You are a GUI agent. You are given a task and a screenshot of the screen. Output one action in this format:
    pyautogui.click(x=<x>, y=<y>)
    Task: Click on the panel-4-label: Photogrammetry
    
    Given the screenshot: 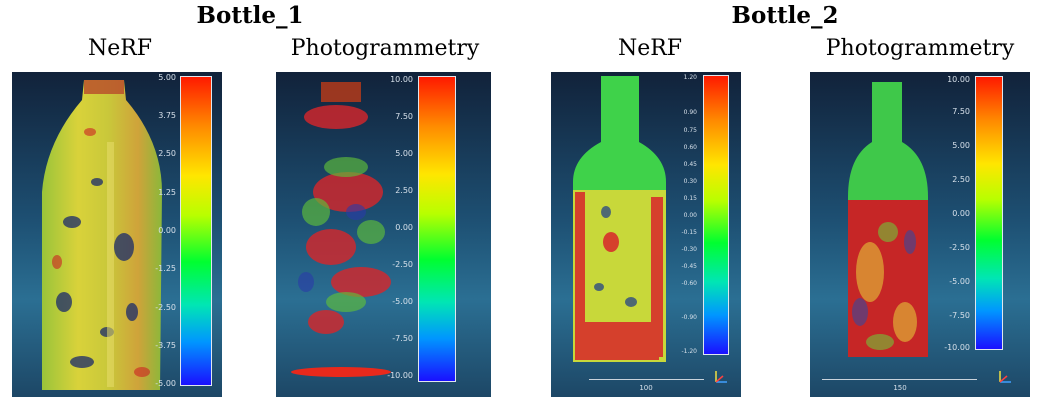 What is the action you would take?
    pyautogui.click(x=920, y=48)
    